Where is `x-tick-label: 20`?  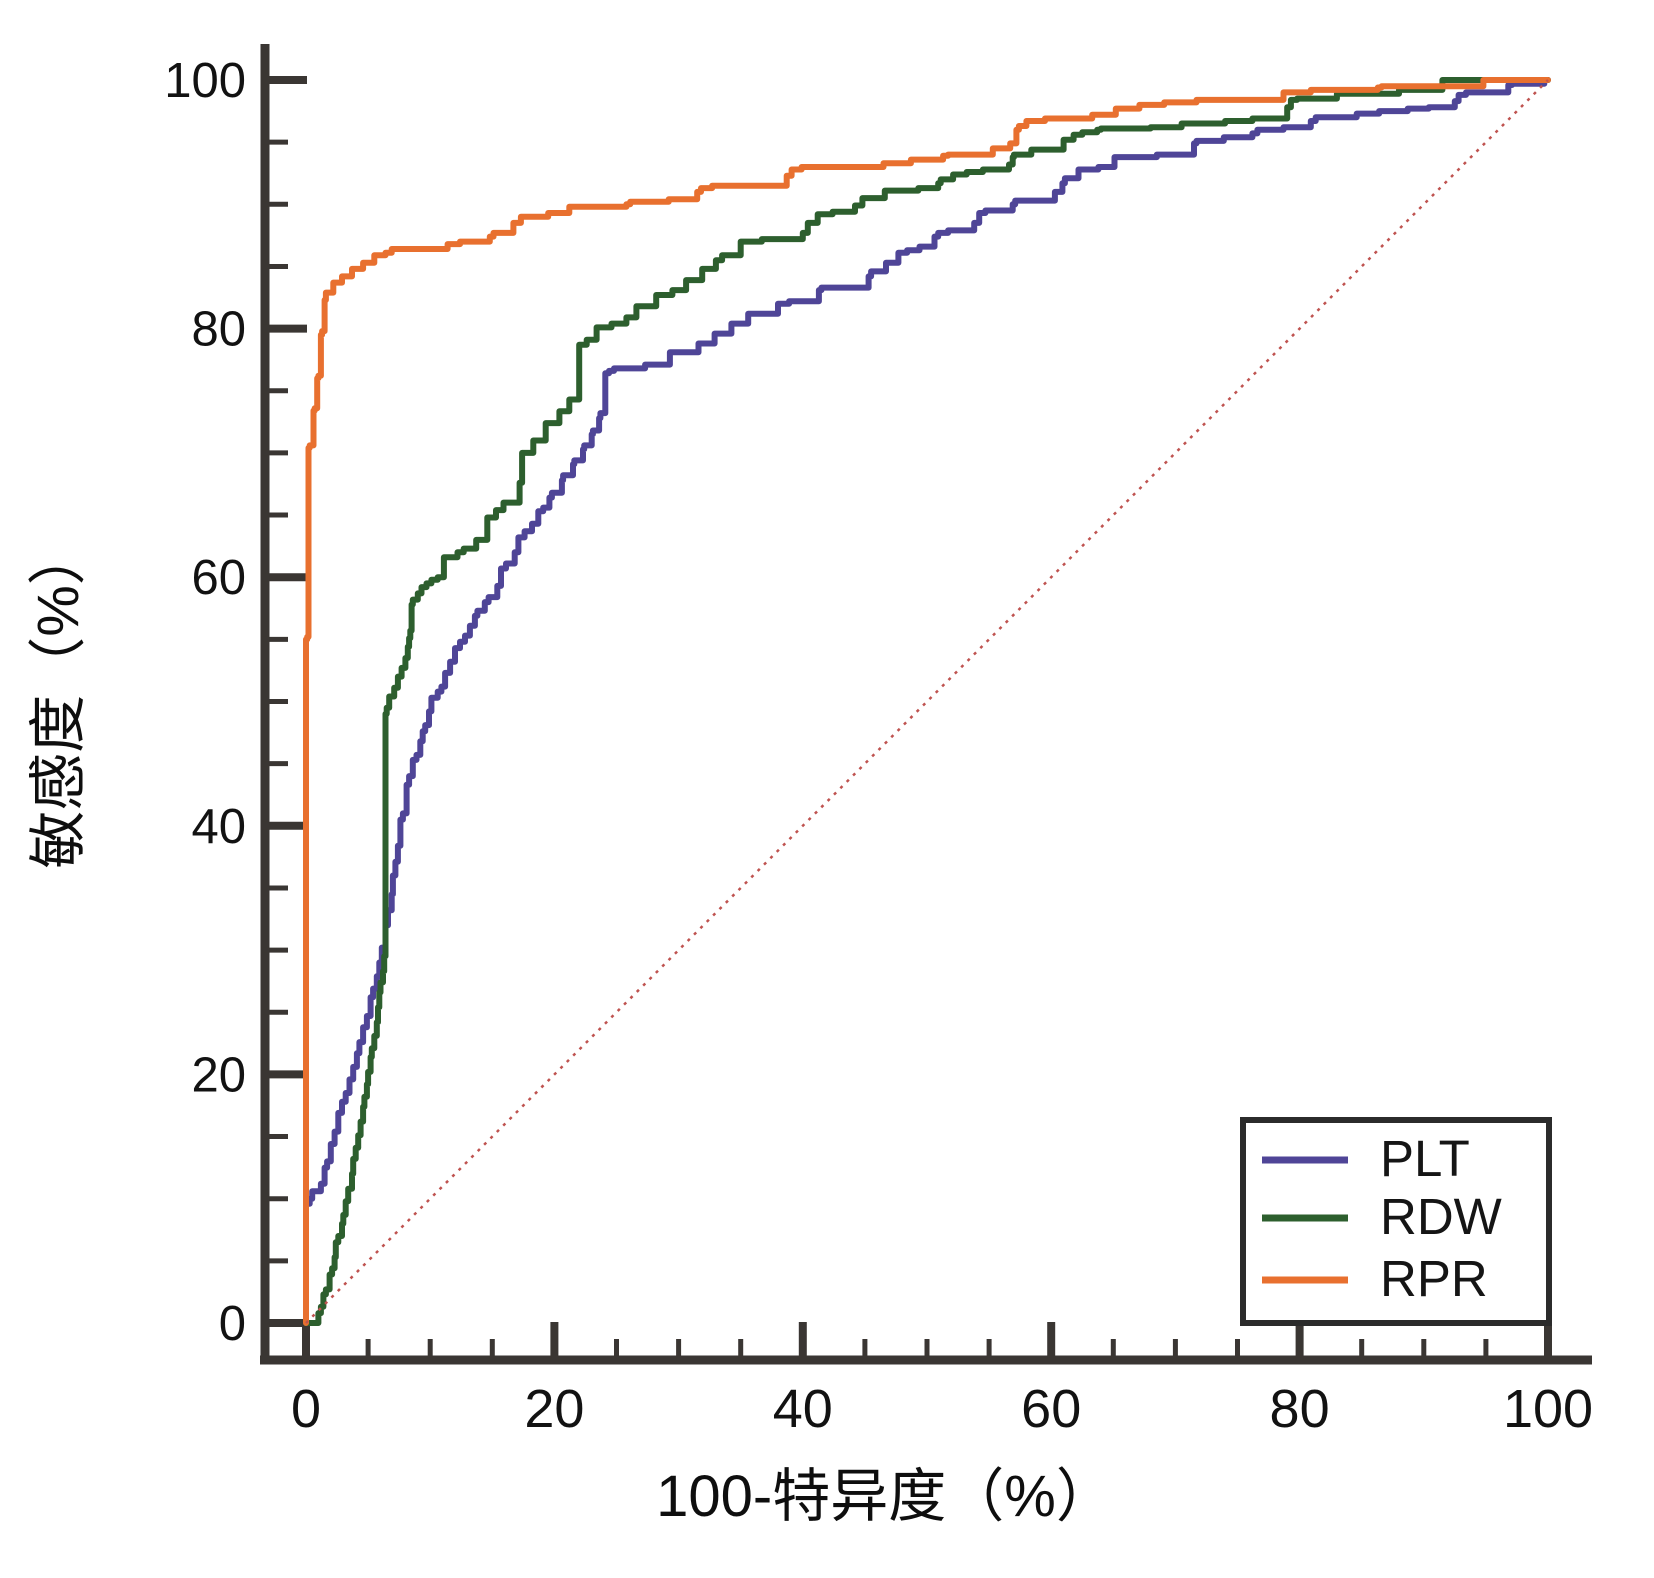 x-tick-label: 20 is located at coordinates (554, 1409).